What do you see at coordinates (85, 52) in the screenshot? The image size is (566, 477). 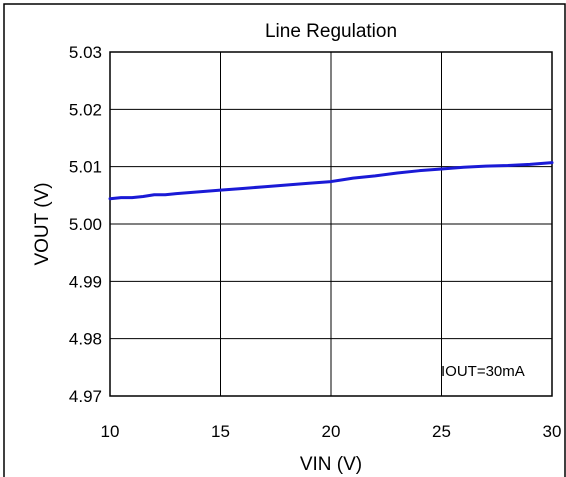 I see `y-tick-label: 5.03` at bounding box center [85, 52].